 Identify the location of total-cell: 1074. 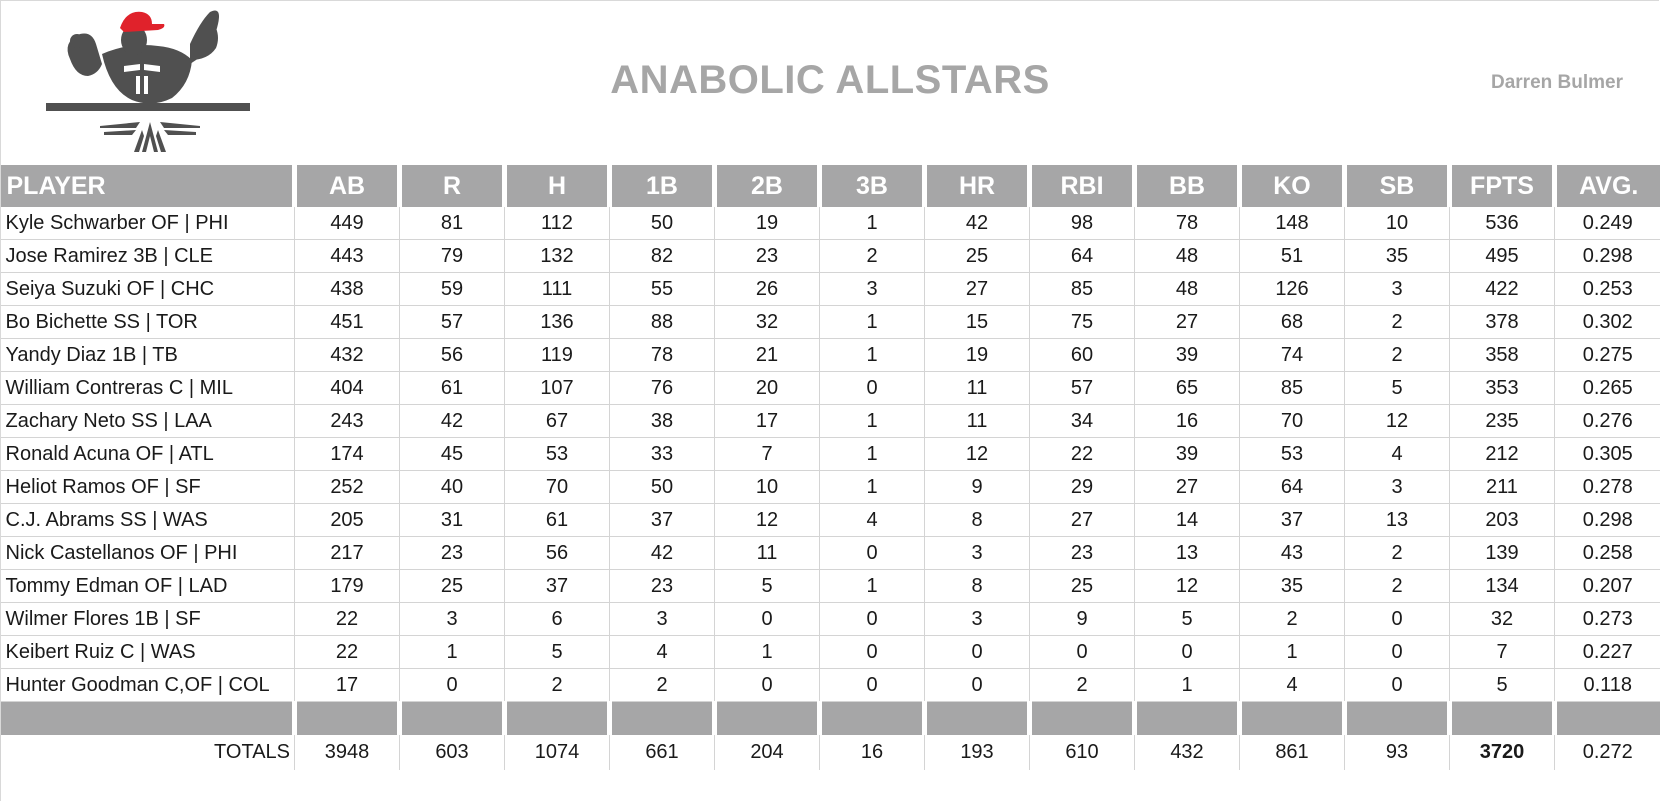
(557, 752).